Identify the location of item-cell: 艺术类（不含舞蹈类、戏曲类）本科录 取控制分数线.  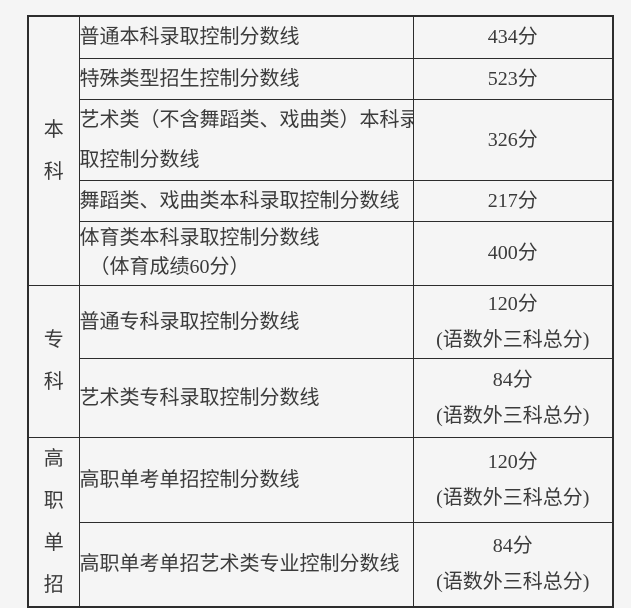
(246, 139).